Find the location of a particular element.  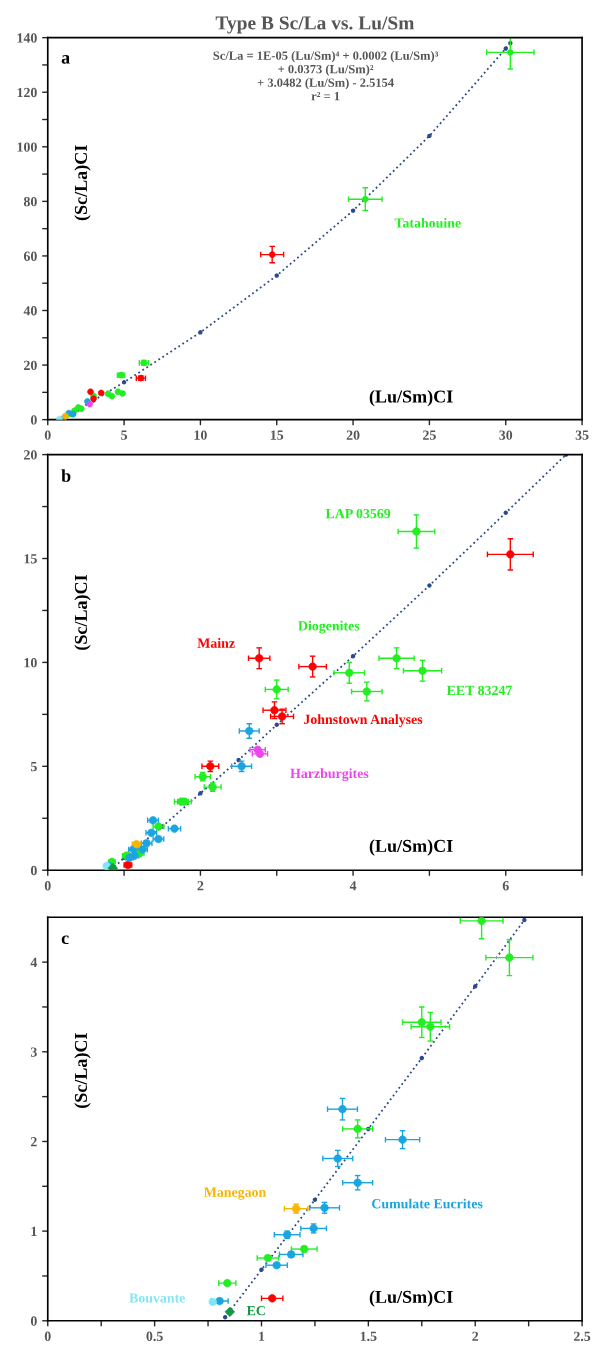

annotation: EC is located at coordinates (255, 1310).